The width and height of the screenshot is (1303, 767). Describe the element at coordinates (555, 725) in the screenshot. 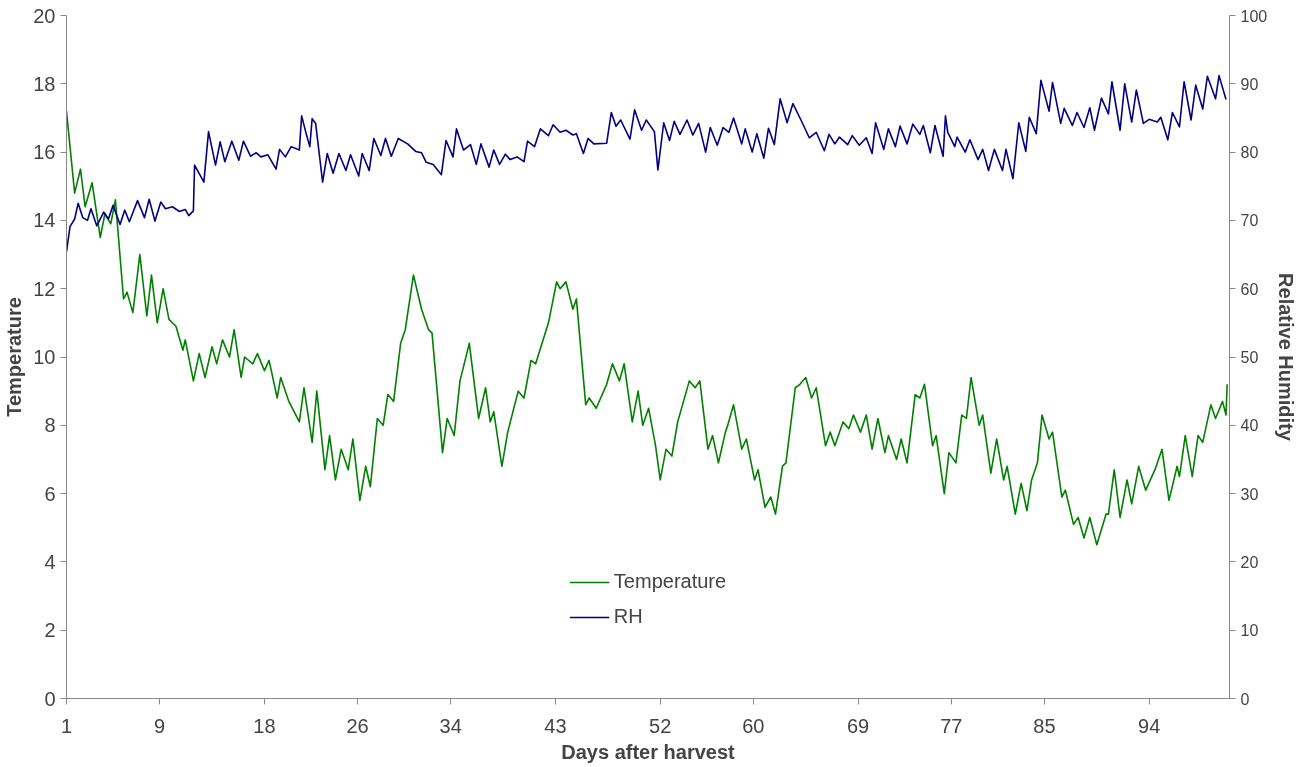

I see `x-tick-label: 43` at that location.